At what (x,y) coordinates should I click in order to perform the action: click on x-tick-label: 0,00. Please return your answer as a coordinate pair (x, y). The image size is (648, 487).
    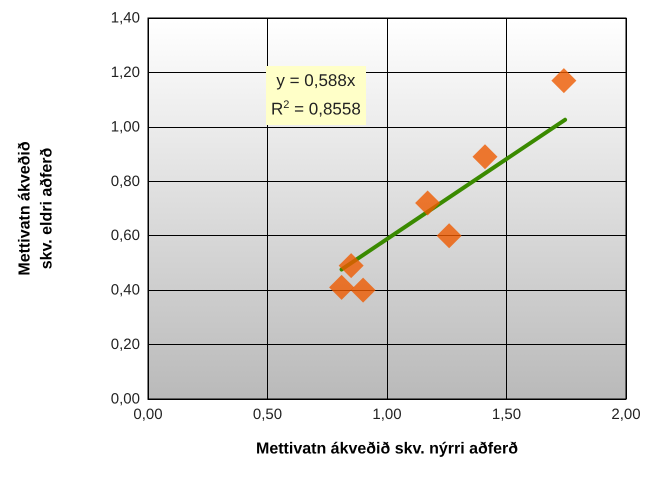
    Looking at the image, I should click on (148, 414).